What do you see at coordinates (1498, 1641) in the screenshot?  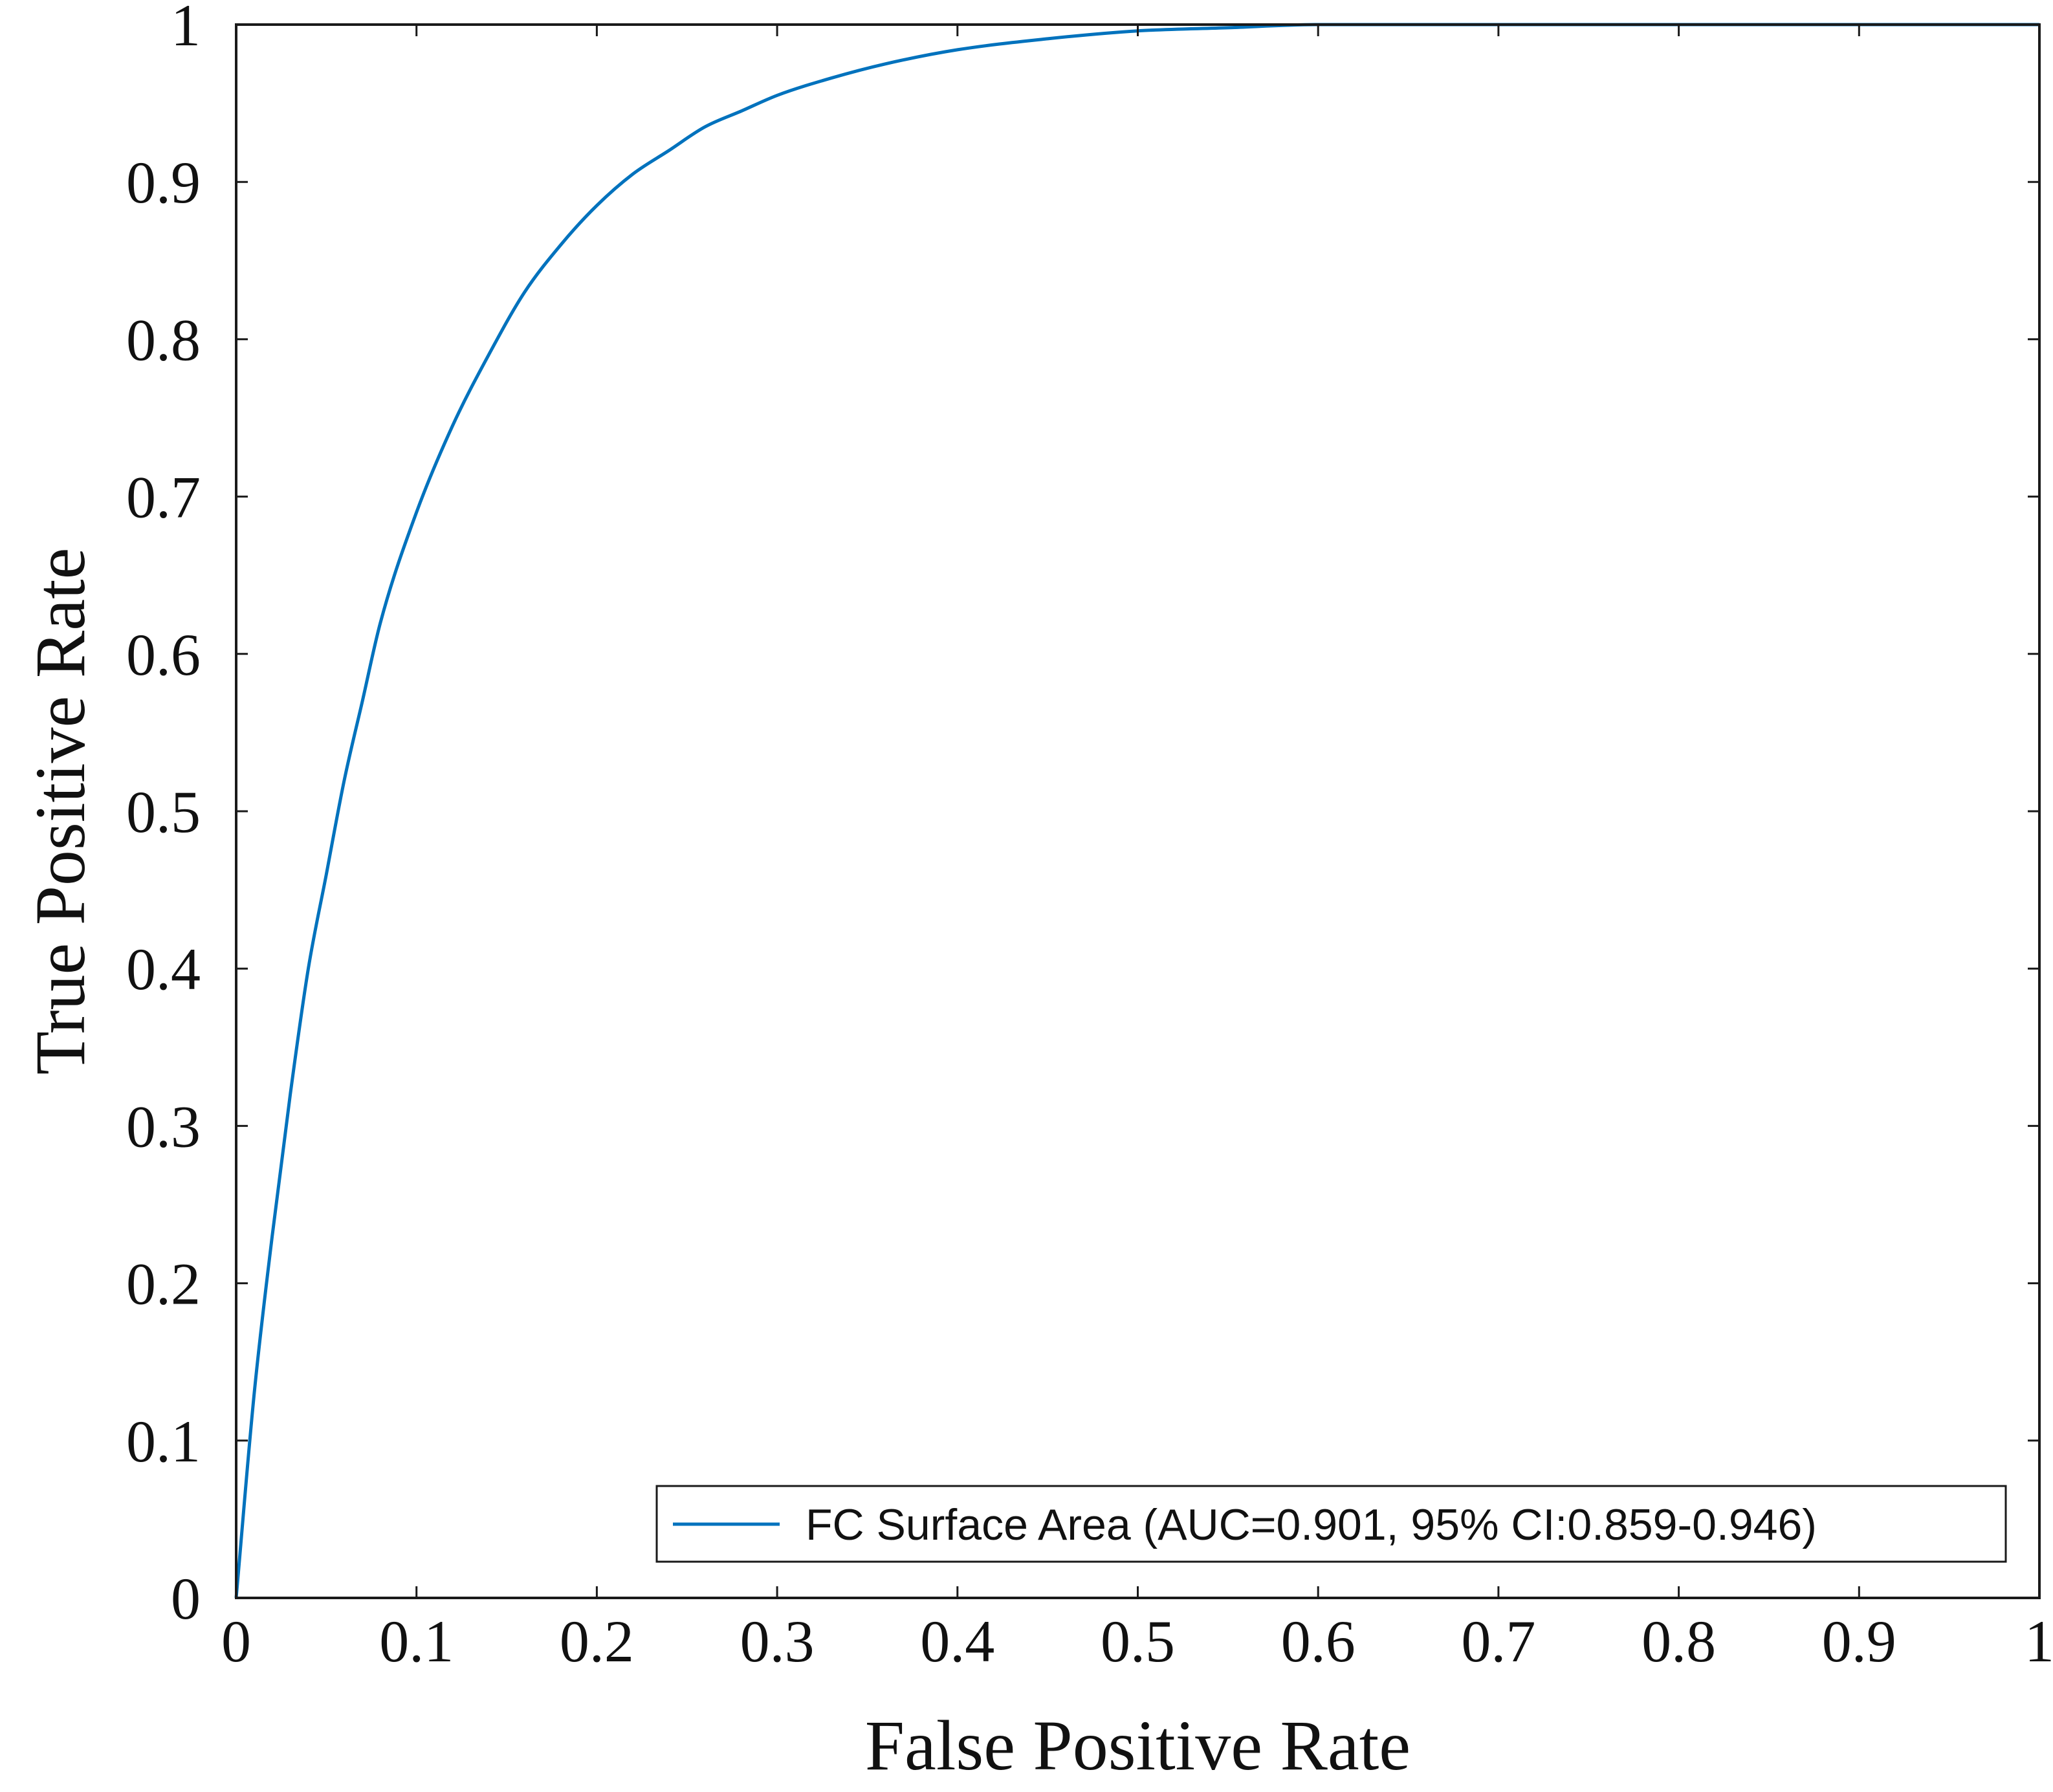 I see `x-tick-label: 0.7` at bounding box center [1498, 1641].